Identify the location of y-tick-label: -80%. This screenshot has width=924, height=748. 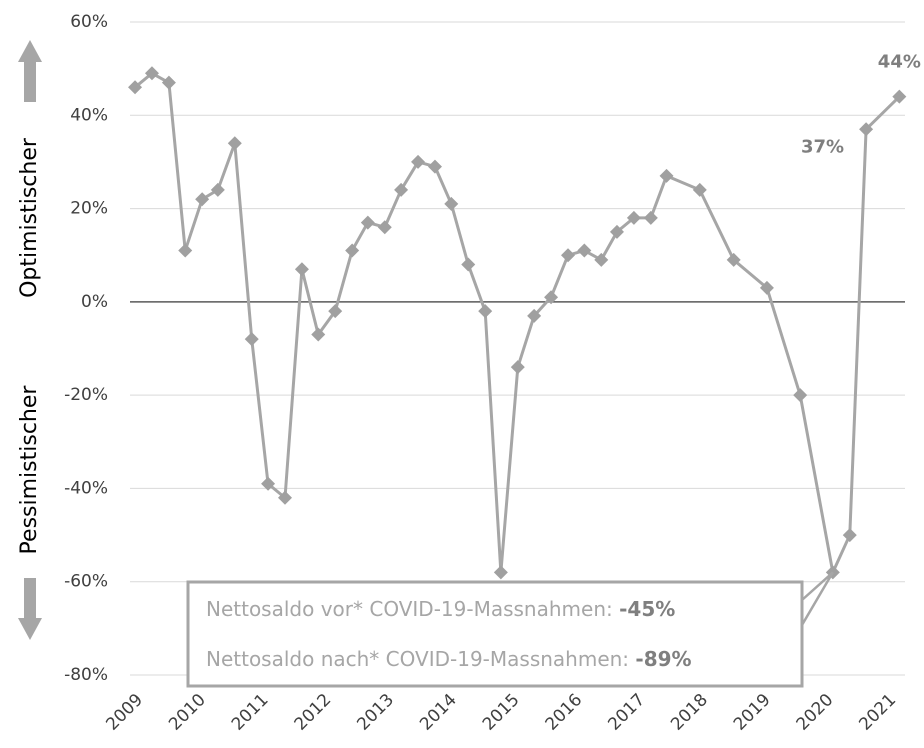
(86, 675).